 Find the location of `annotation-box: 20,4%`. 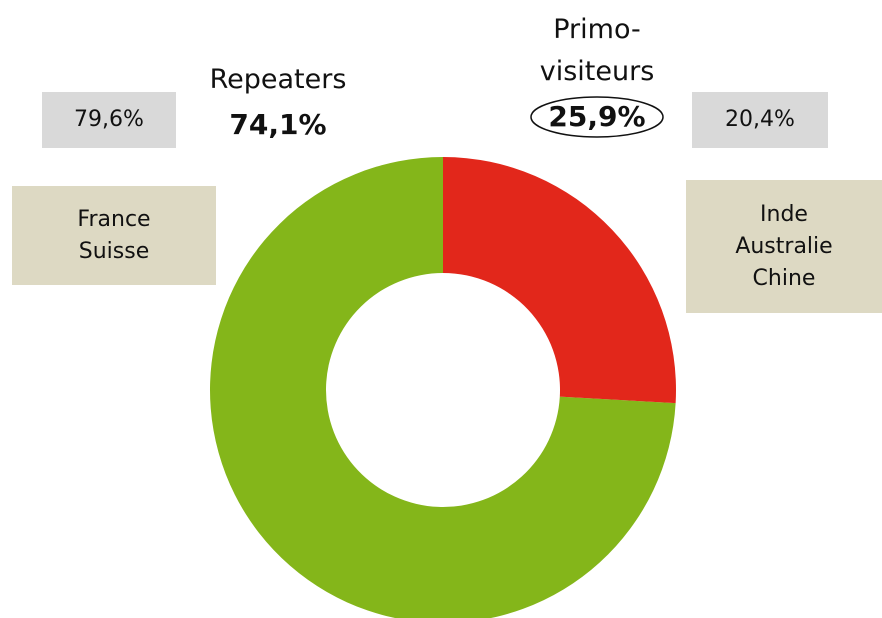

annotation-box: 20,4% is located at coordinates (760, 120).